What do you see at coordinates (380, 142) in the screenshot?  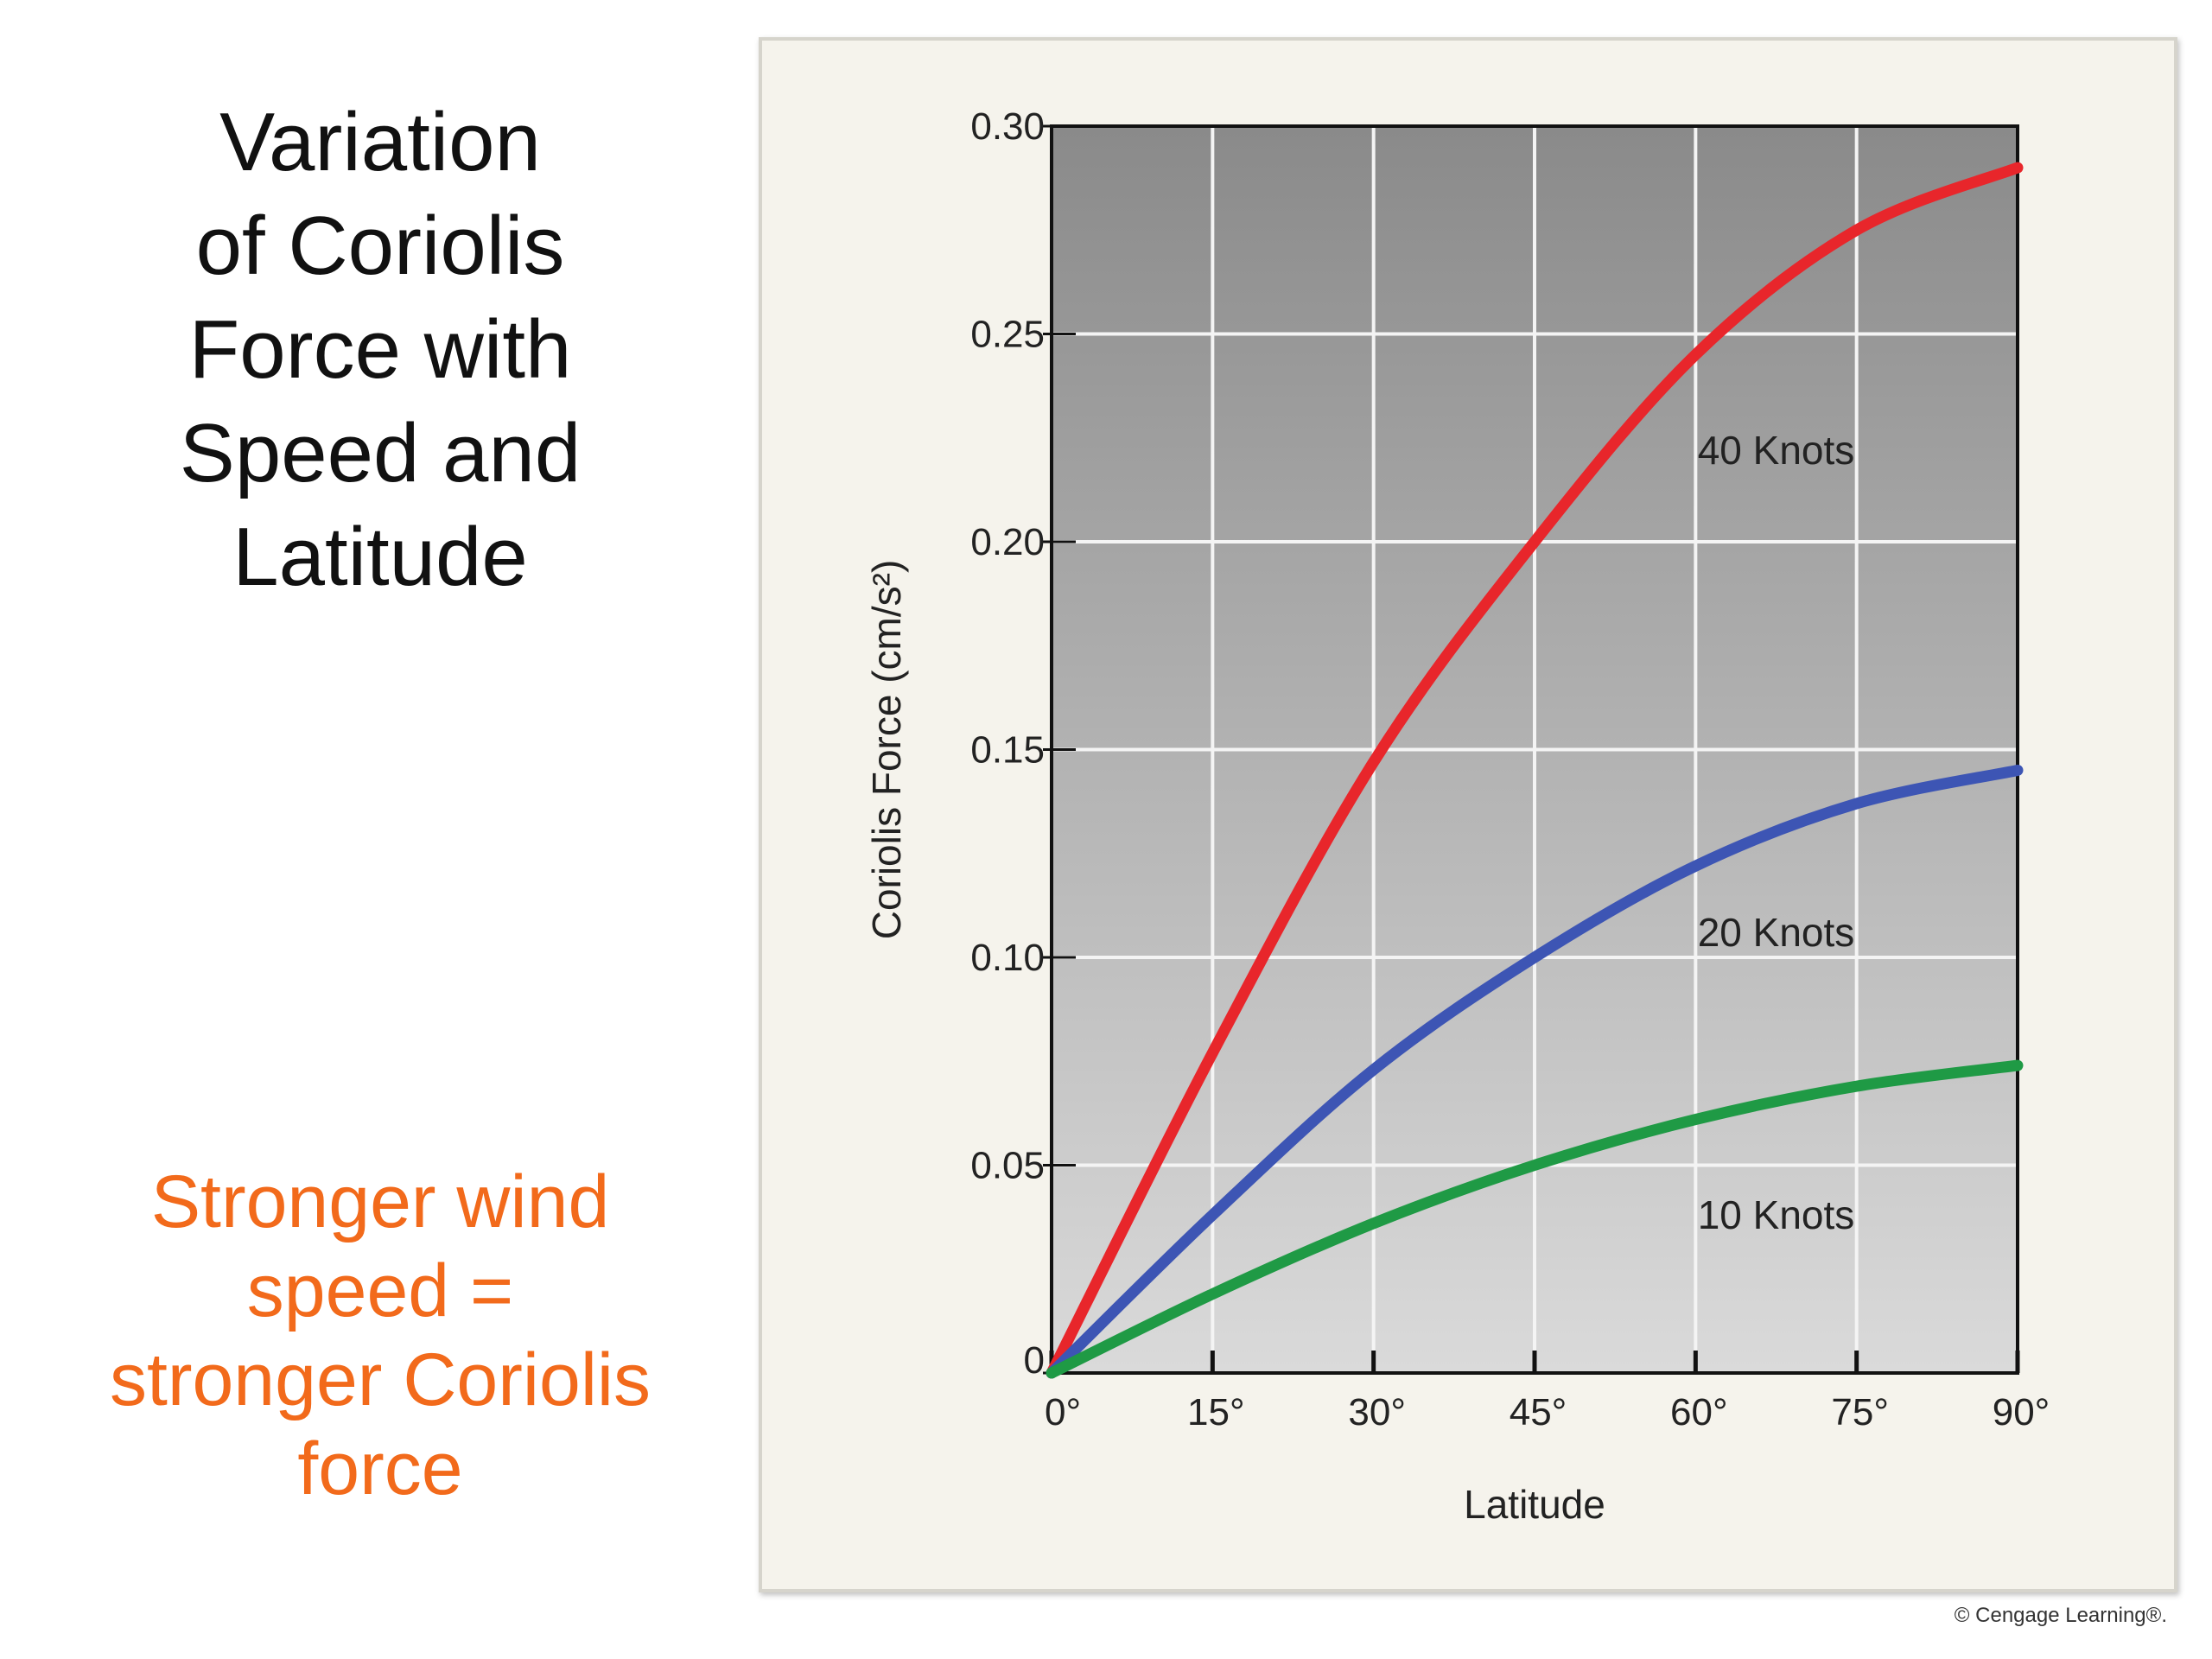 I see `slide-title-line: Variation` at bounding box center [380, 142].